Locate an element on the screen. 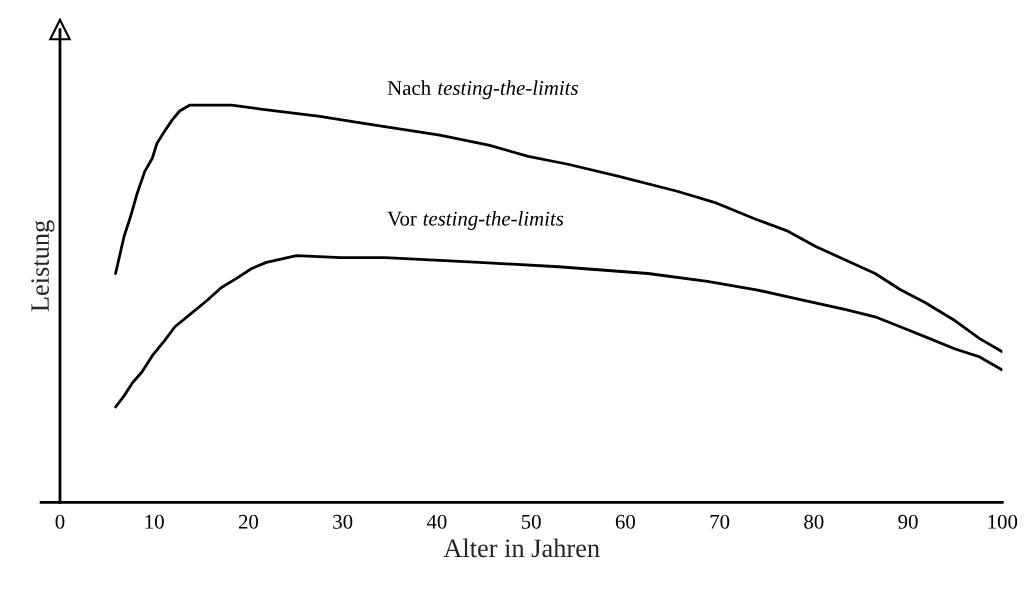  series-label: Nach testing-the-limits is located at coordinates (482, 90).